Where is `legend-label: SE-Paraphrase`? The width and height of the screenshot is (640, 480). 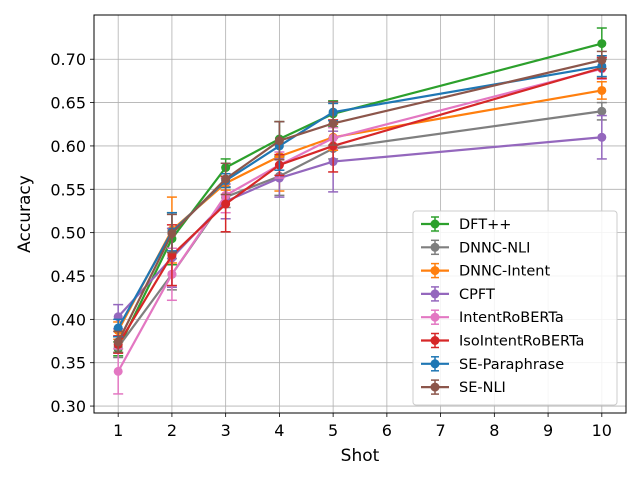 legend-label: SE-Paraphrase is located at coordinates (511, 365).